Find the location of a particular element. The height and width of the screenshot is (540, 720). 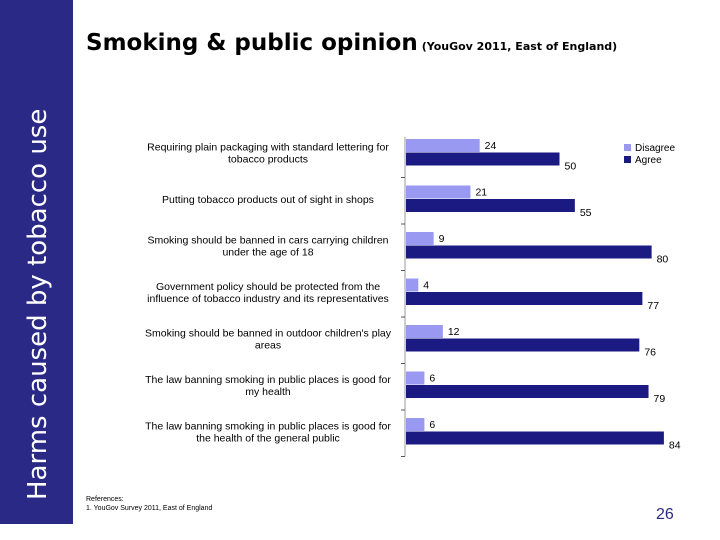

title-main: Smoking & public opinion is located at coordinates (252, 43).